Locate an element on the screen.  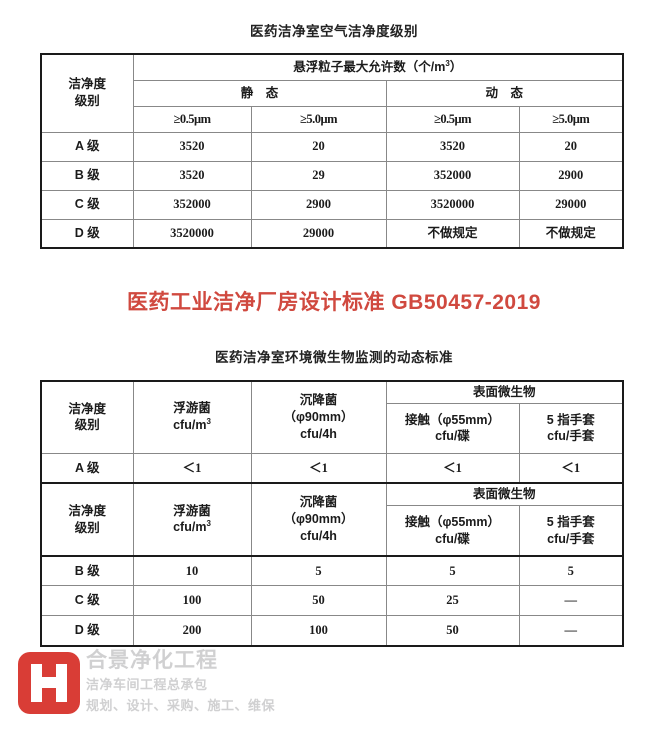
micro-settling-header: 沉降菌 （φ90mm） cfu/4h is located at coordinates (318, 417).